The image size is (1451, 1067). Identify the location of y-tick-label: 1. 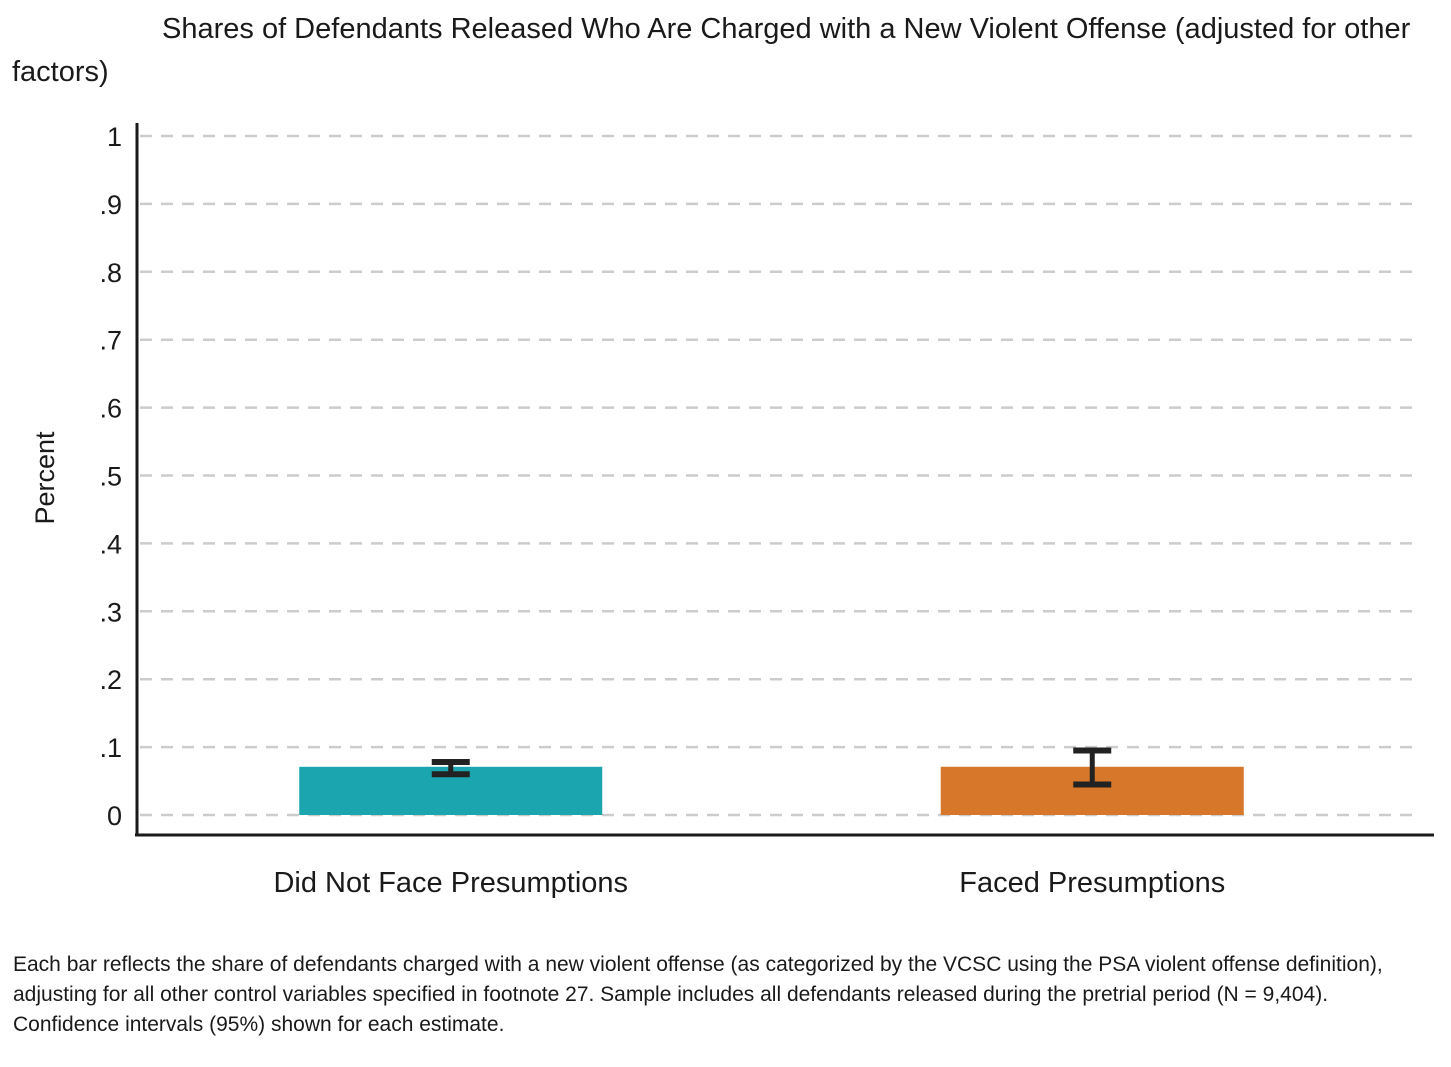
(114, 137).